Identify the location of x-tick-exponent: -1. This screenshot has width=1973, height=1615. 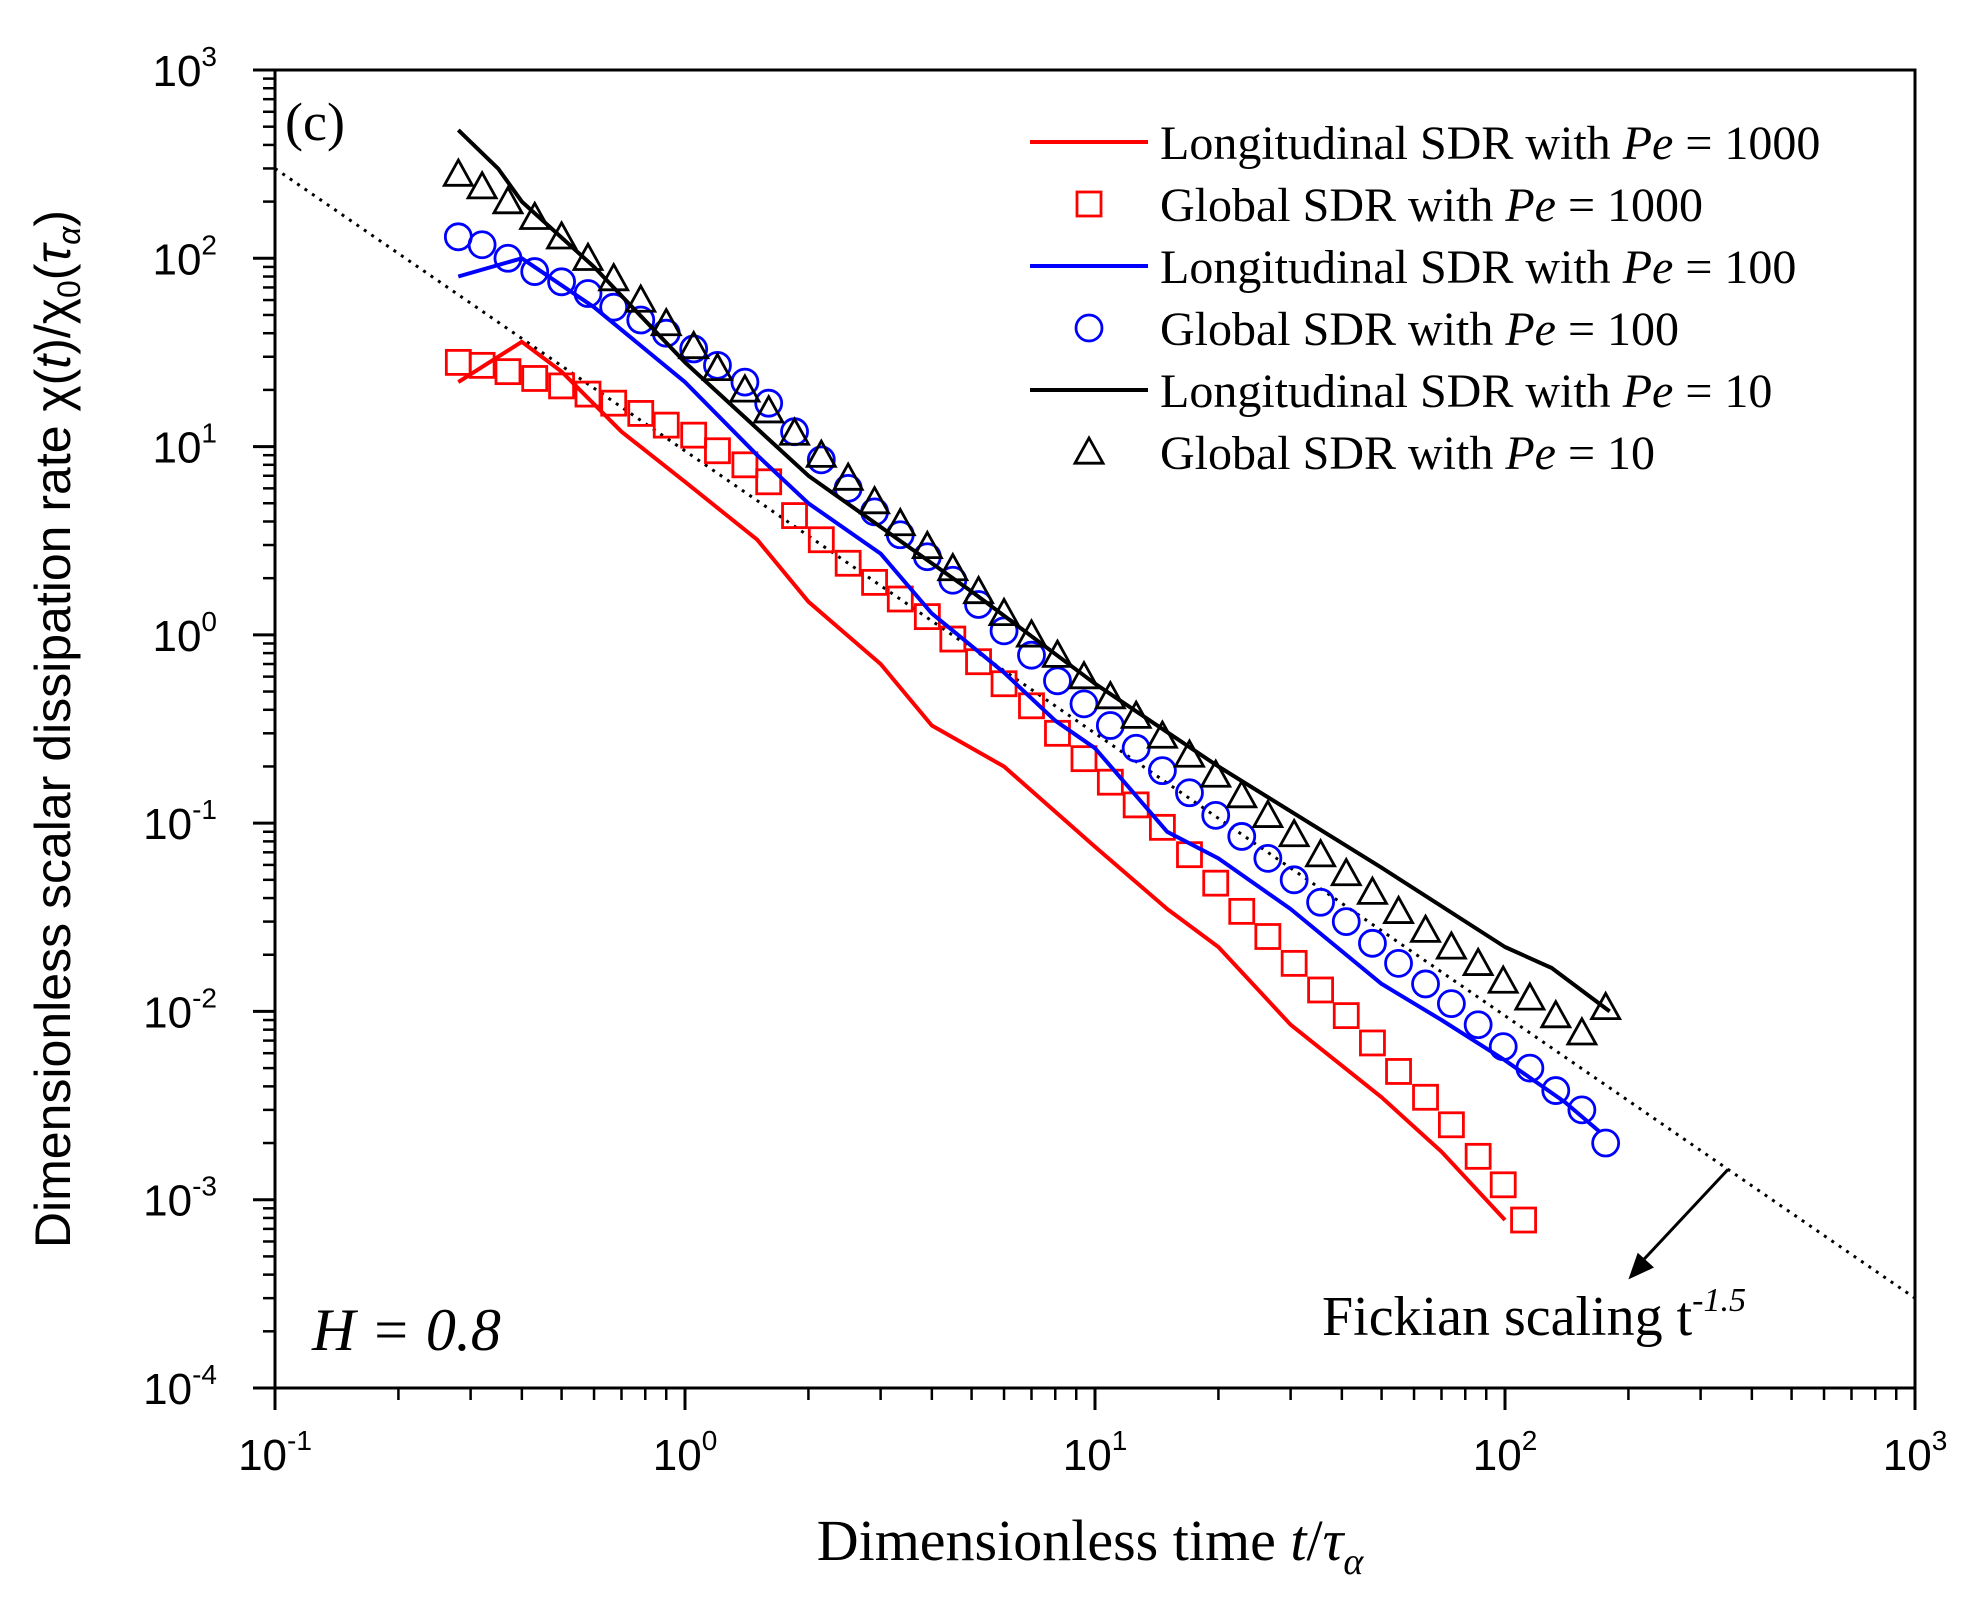
(299, 1440).